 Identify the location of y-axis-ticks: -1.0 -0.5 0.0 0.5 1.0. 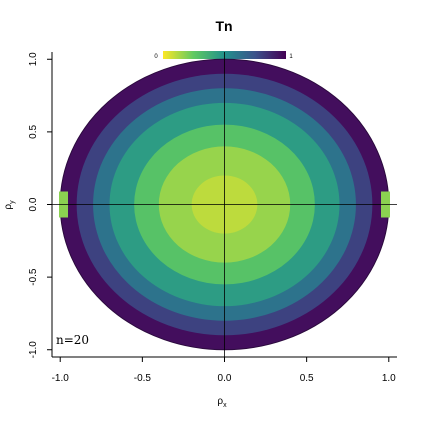
(40, 205).